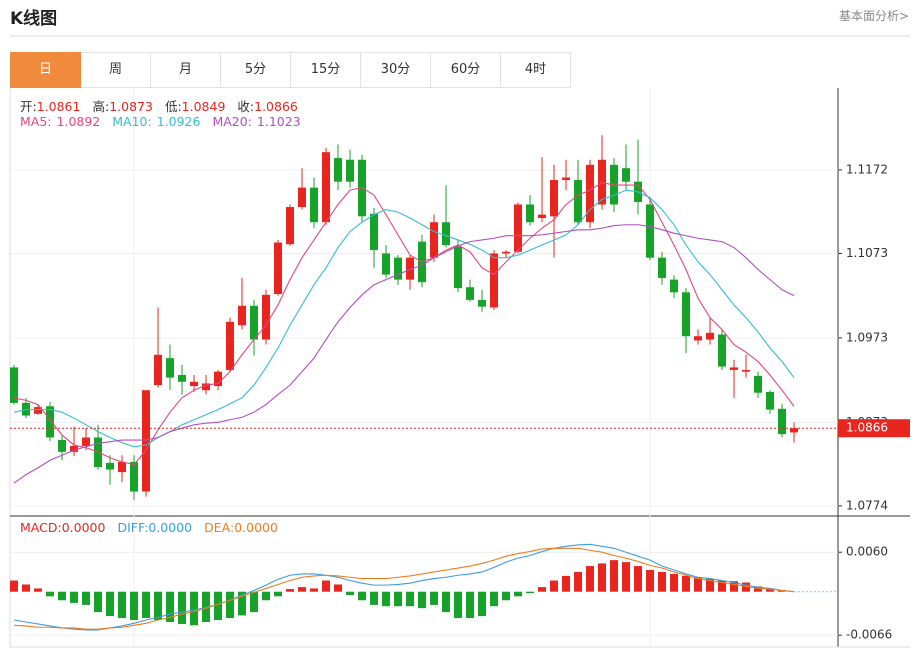 This screenshot has height=649, width=915. I want to click on y-tick-label: -0.0066, so click(869, 635).